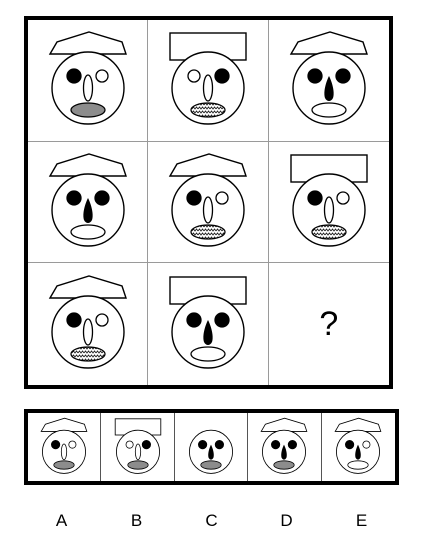 The height and width of the screenshot is (558, 426). I want to click on option-label: D, so click(286, 520).